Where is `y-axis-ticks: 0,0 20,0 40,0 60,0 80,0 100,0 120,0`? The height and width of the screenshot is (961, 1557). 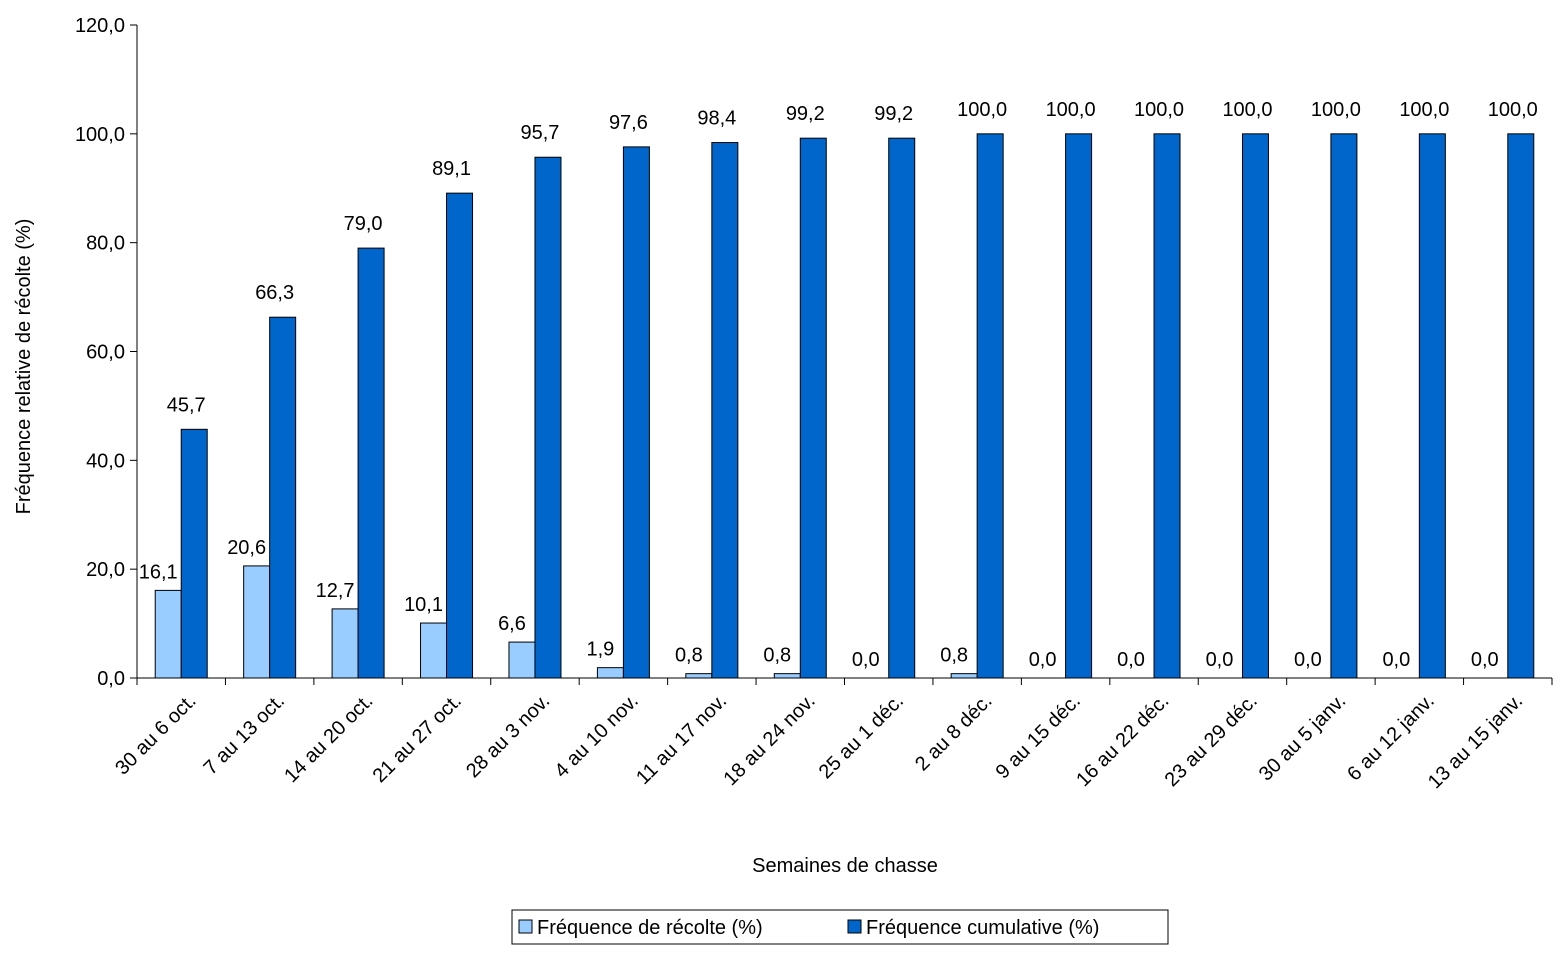
y-axis-ticks: 0,0 20,0 40,0 60,0 80,0 100,0 120,0 is located at coordinates (106, 352).